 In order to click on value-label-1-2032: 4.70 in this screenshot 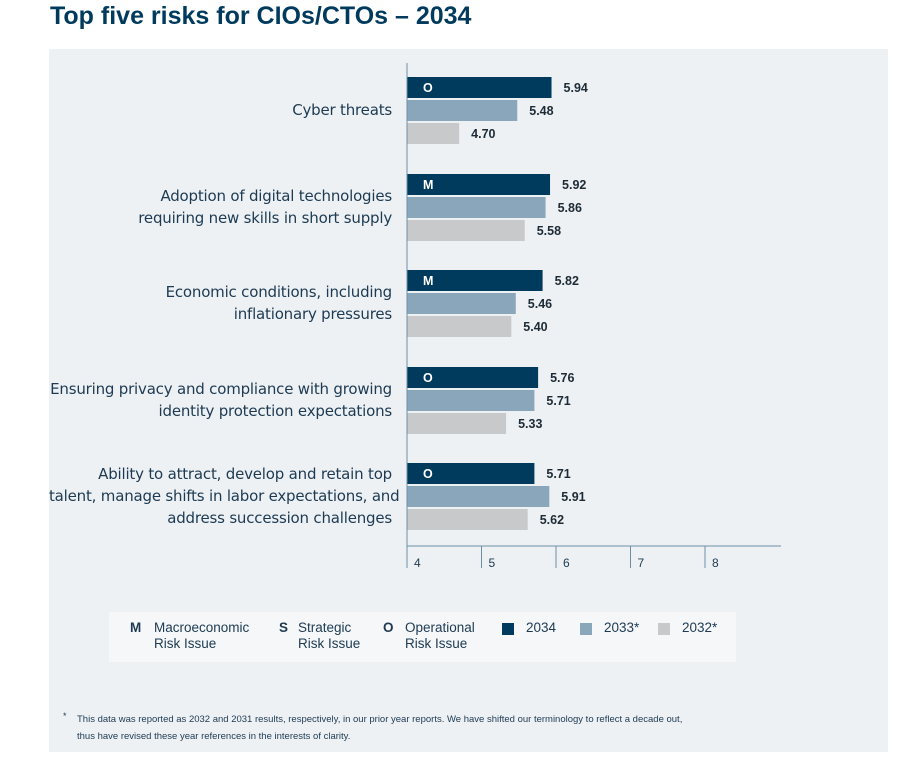, I will do `click(483, 134)`.